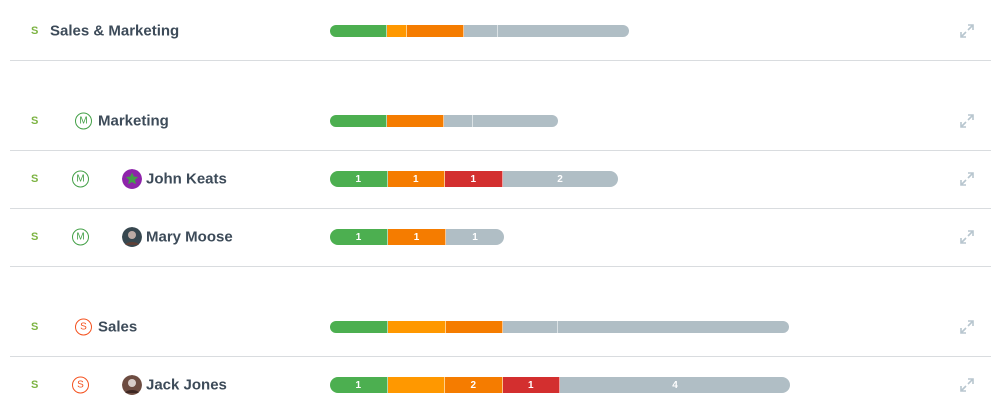 The image size is (1000, 414). I want to click on row-sales-marketing: S Sales & Marketing, so click(500, 31).